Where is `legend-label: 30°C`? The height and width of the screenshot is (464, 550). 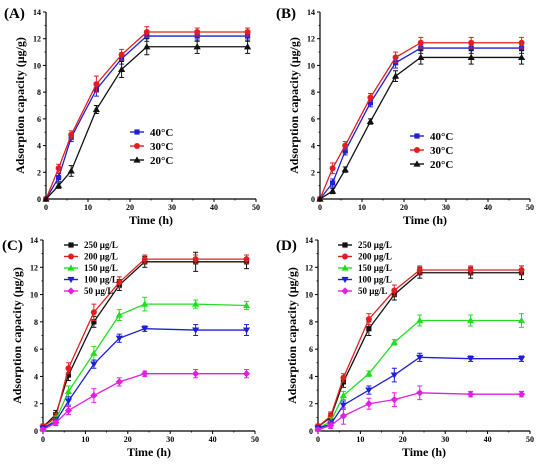 legend-label: 30°C is located at coordinates (441, 151).